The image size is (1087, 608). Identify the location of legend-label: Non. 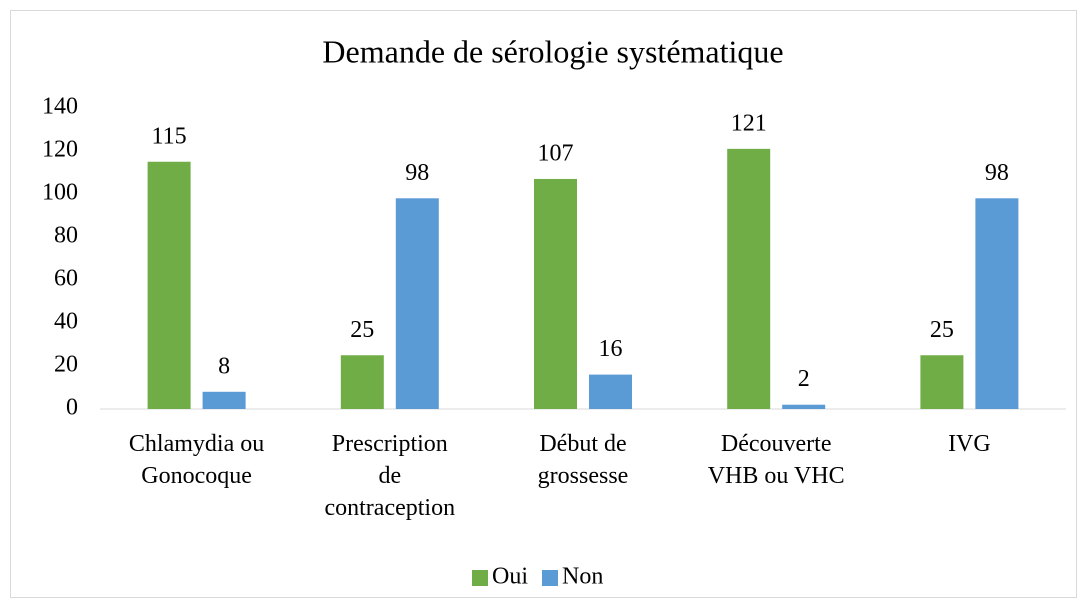
(582, 577).